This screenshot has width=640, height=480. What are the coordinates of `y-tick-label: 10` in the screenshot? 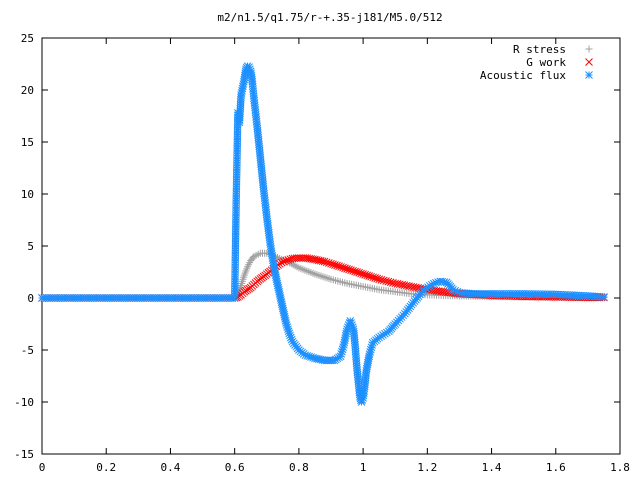 It's located at (27, 194).